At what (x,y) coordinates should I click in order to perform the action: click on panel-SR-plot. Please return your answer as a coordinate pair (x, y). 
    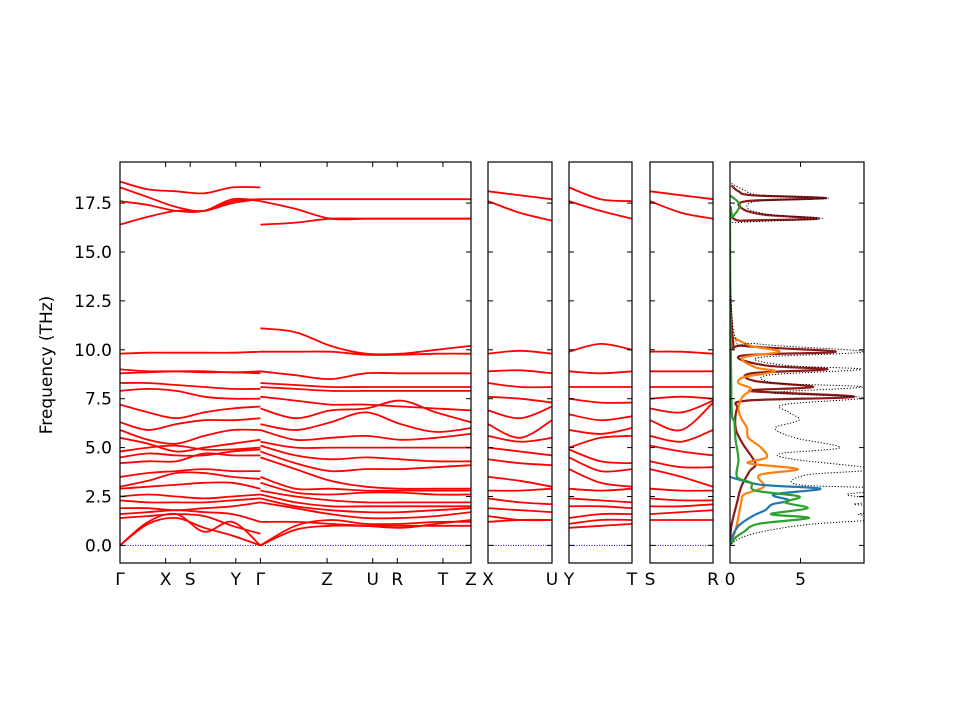
    Looking at the image, I should click on (681, 368).